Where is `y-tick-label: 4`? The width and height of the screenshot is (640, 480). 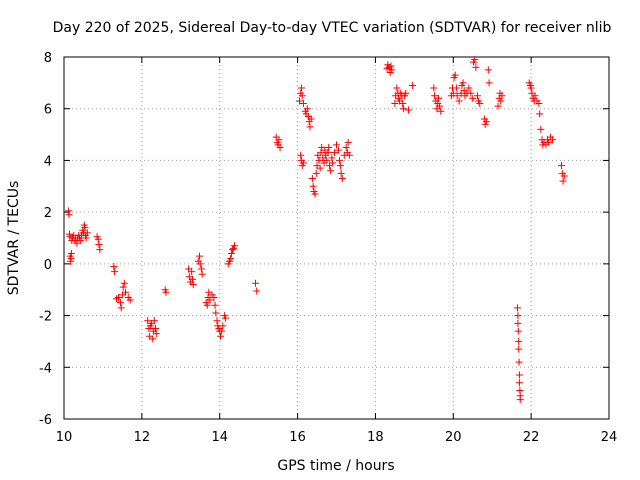 y-tick-label: 4 is located at coordinates (48, 161).